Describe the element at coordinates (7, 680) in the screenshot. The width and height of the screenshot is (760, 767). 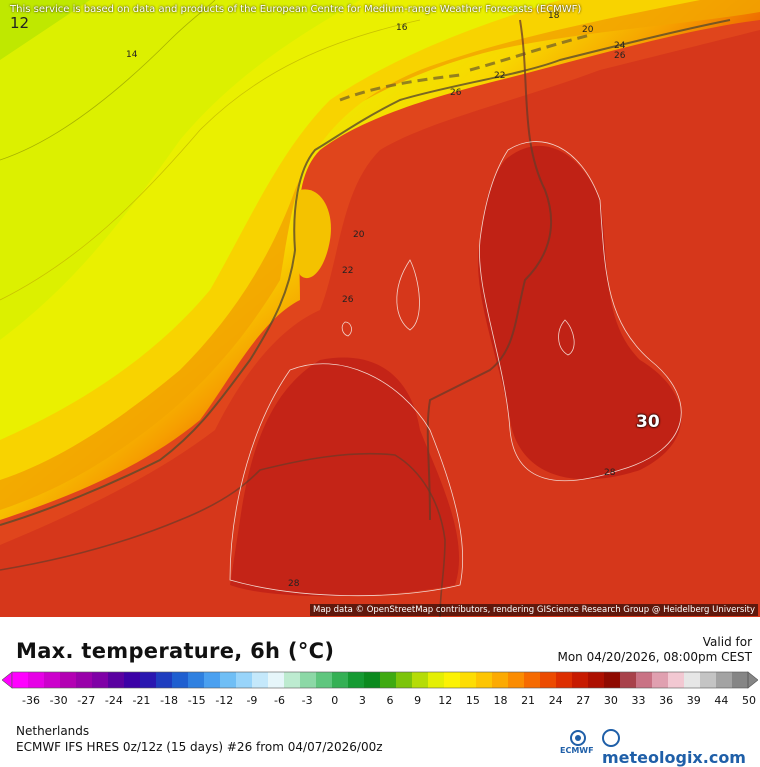
I see `scale-arrow-left` at that location.